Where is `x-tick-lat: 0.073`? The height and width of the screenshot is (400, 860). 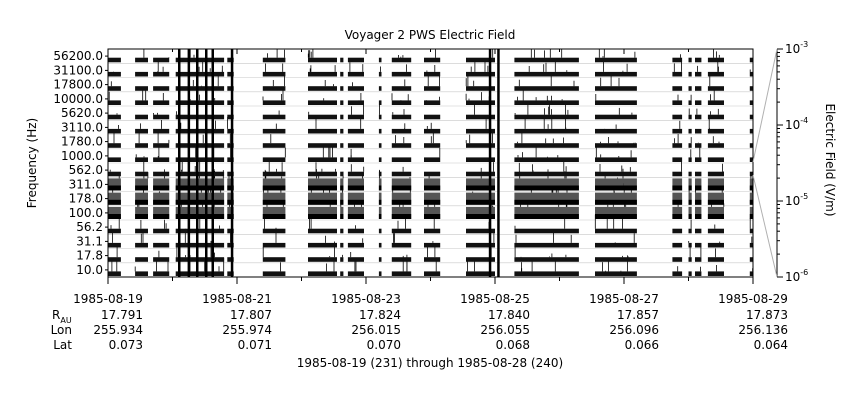 x-tick-lat: 0.073 is located at coordinates (126, 345).